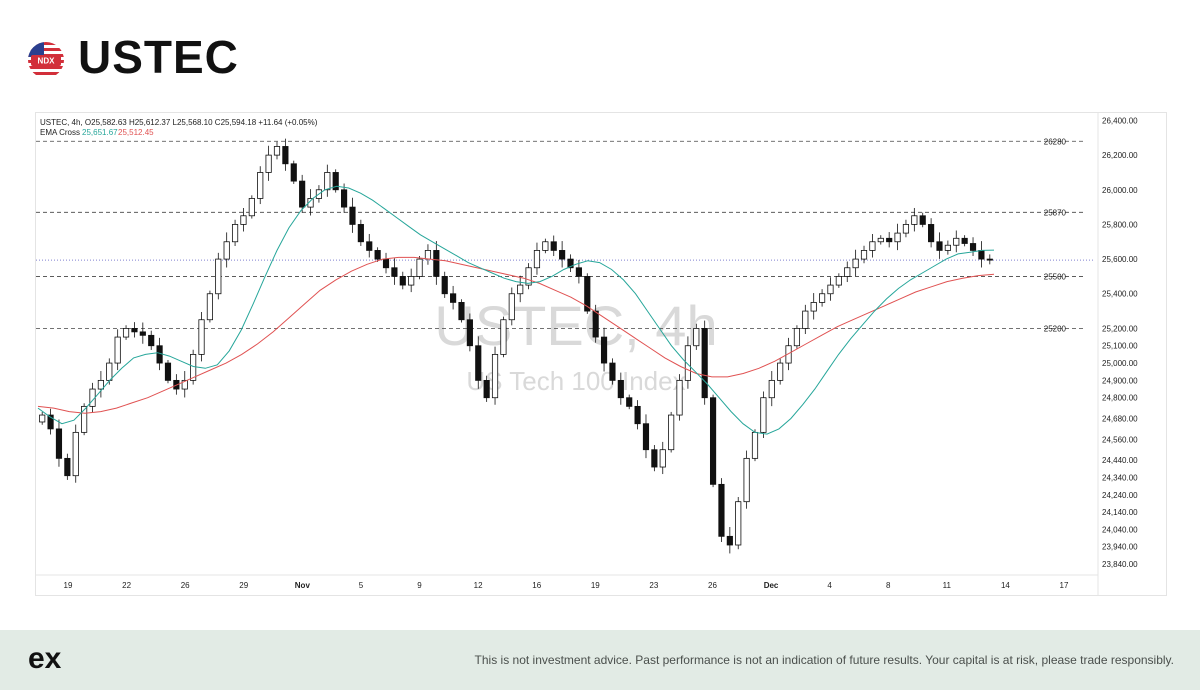  What do you see at coordinates (575, 325) in the screenshot?
I see `watermark-symbol: USTEC, 4h` at bounding box center [575, 325].